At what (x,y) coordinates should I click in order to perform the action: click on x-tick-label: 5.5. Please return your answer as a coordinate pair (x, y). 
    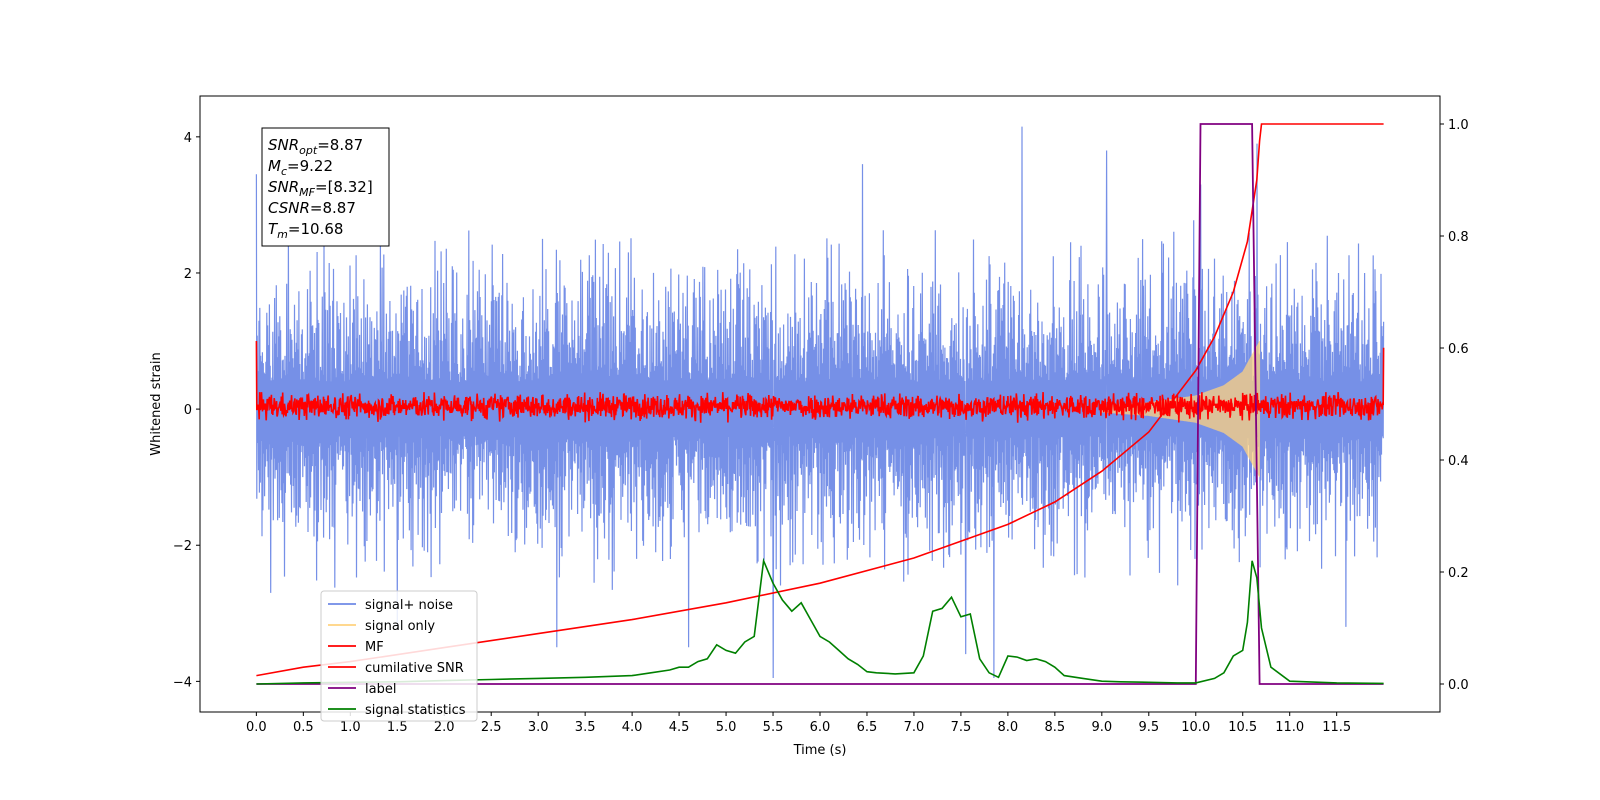
    Looking at the image, I should click on (773, 727).